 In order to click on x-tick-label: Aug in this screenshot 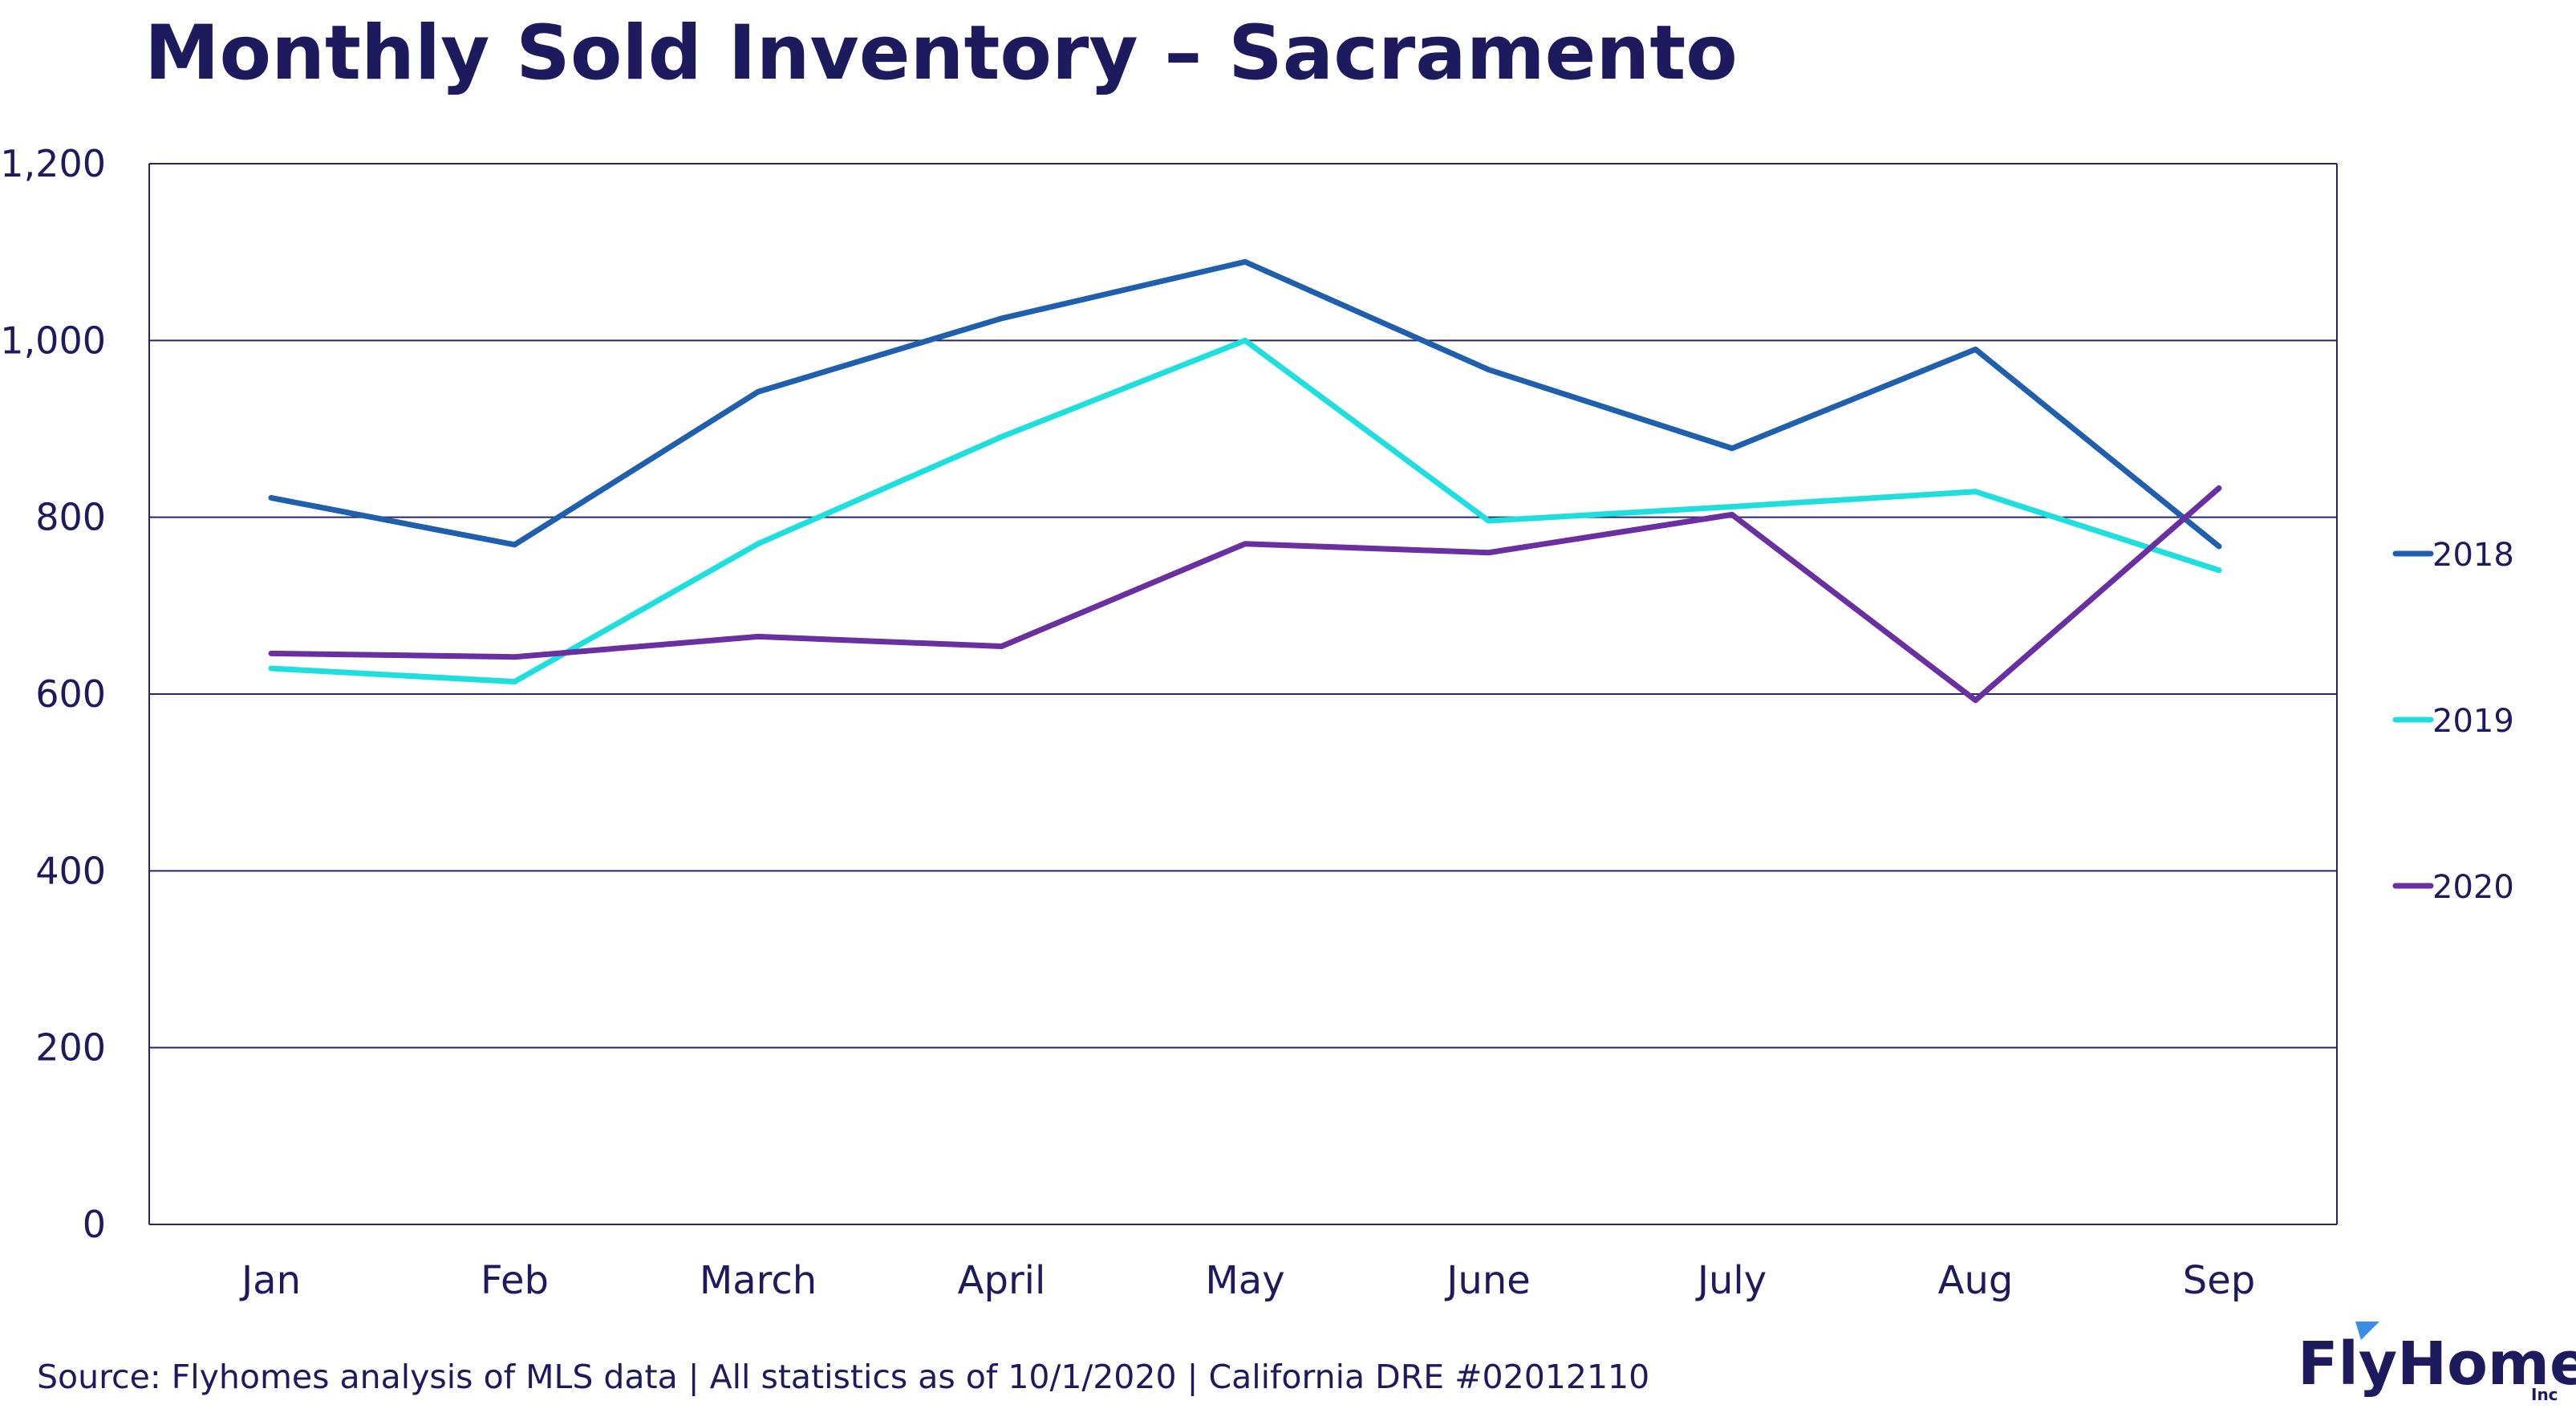, I will do `click(1976, 1280)`.